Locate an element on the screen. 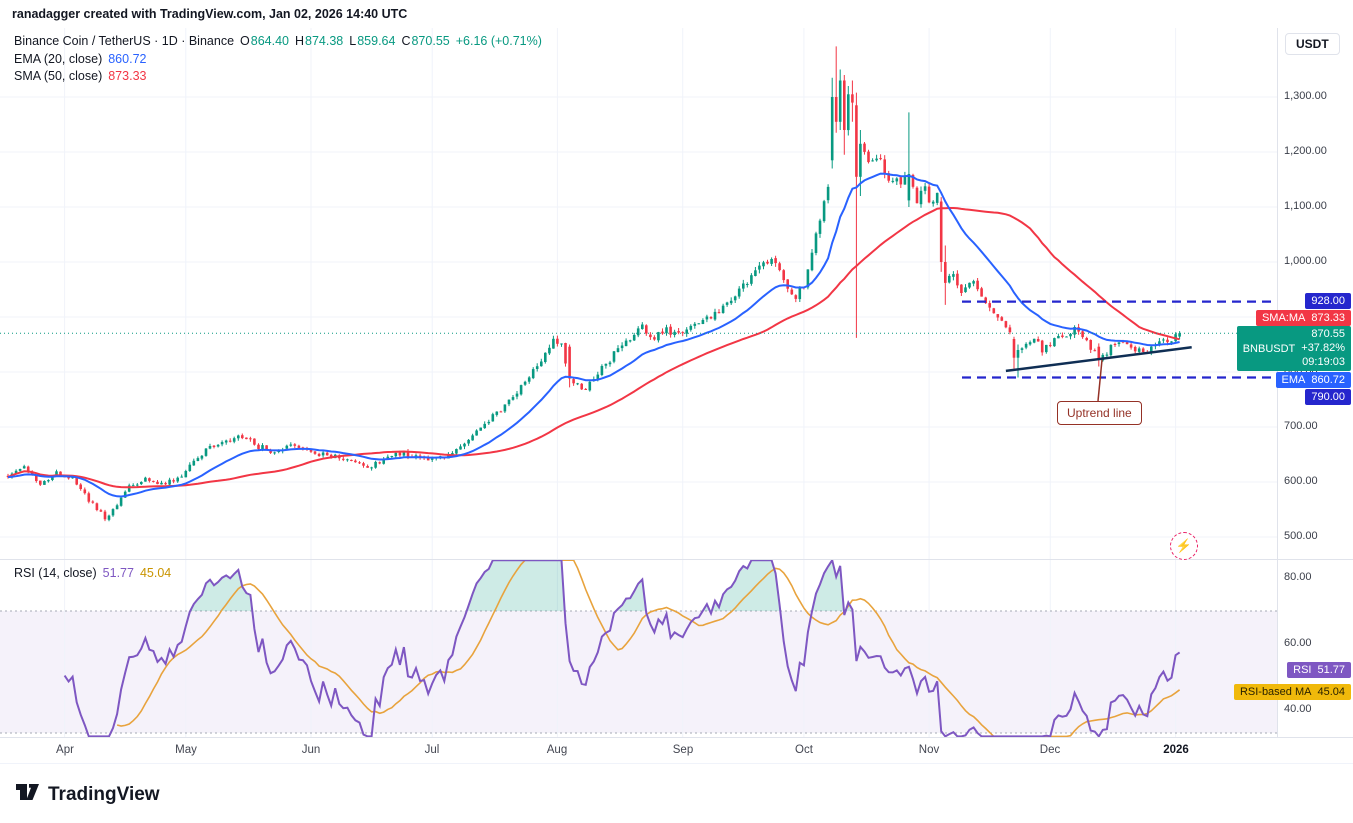  ohlc-close: C 870.55 is located at coordinates (425, 41).